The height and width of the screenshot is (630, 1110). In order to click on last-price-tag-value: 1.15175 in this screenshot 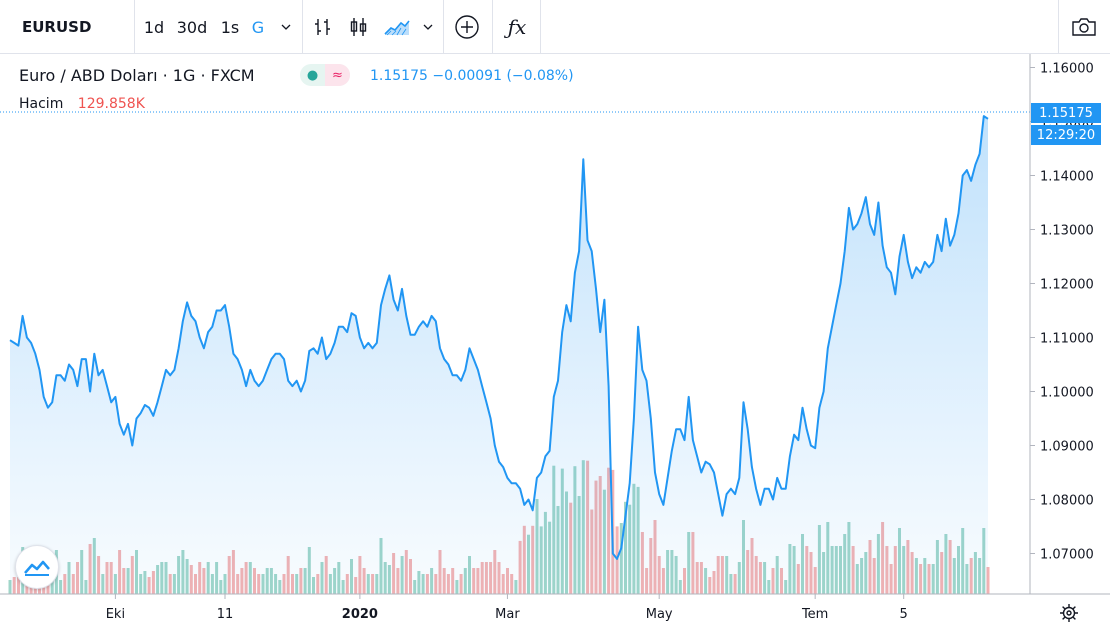, I will do `click(1066, 113)`.